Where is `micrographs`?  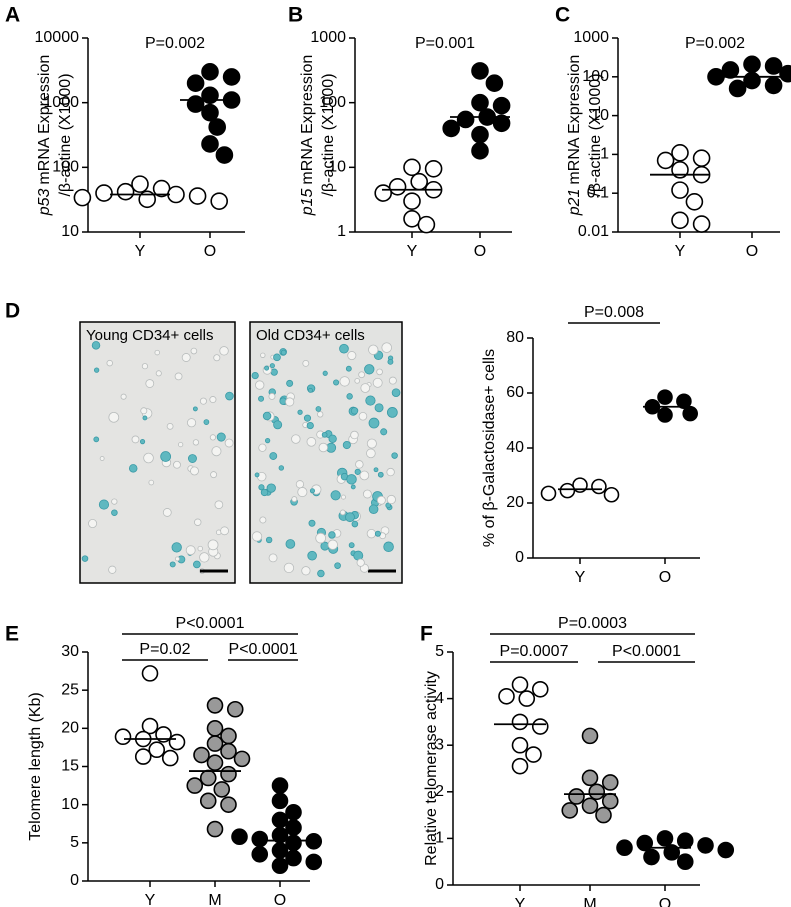
micrographs is located at coordinates (241, 452).